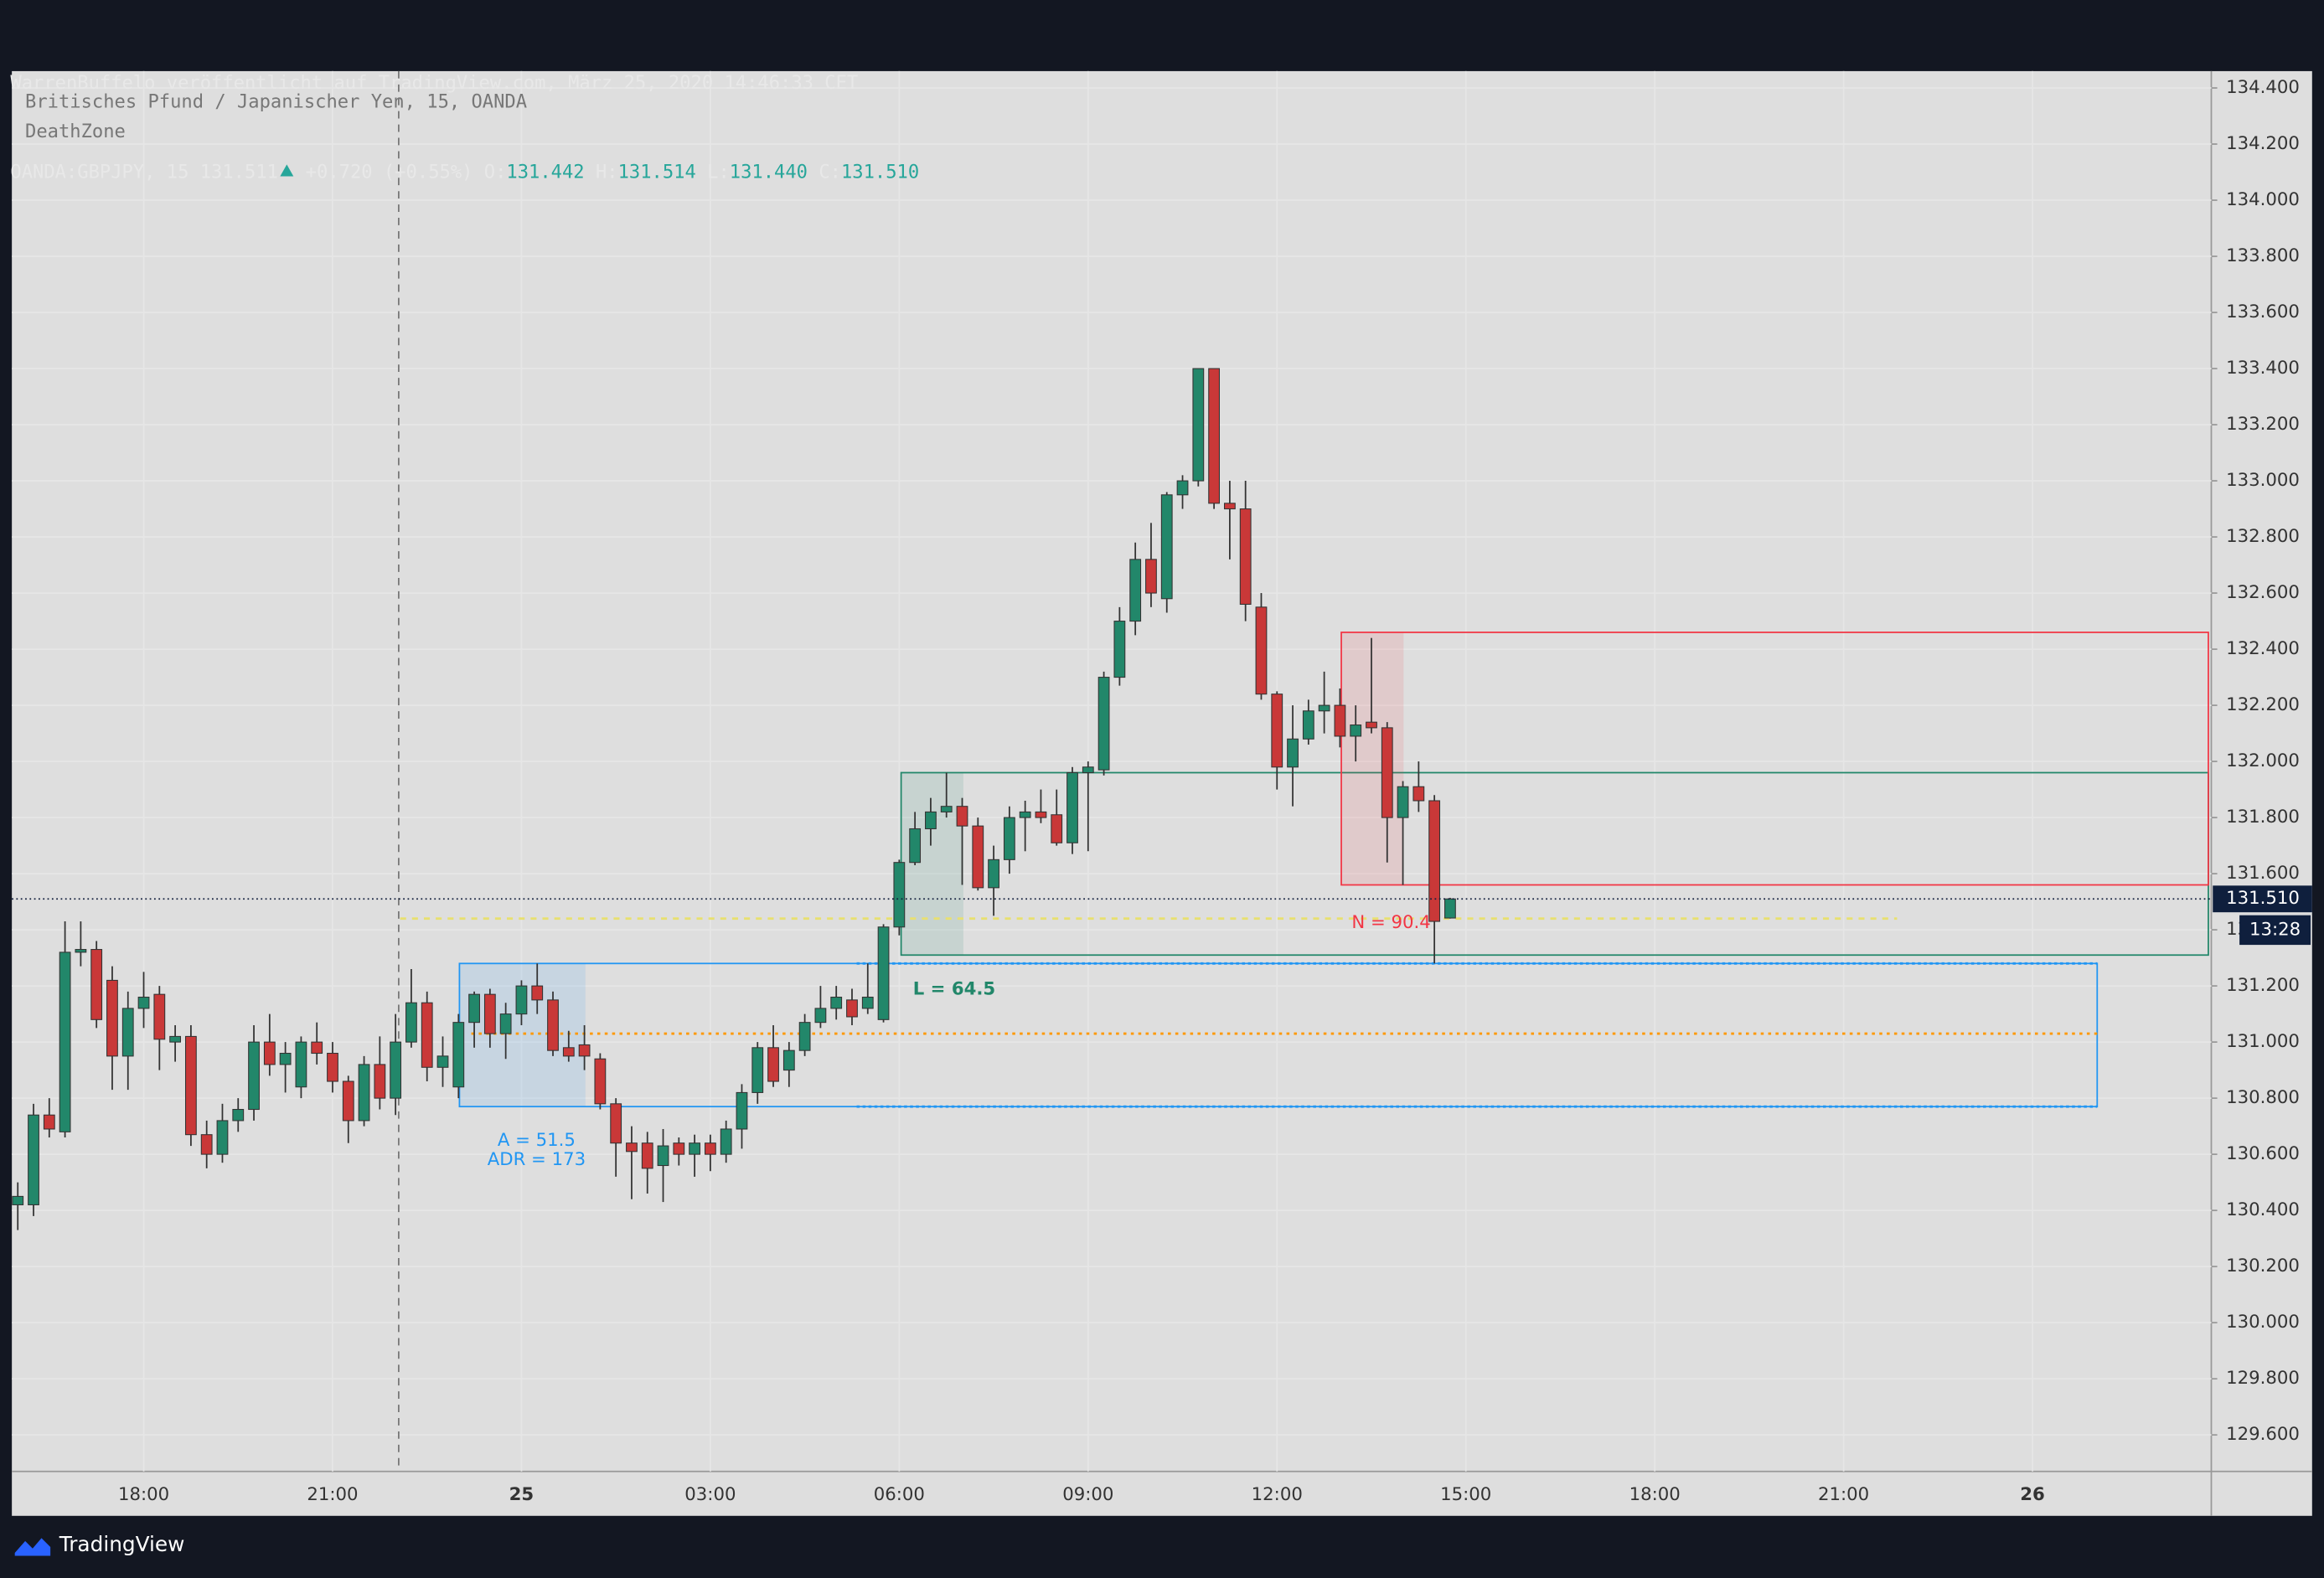 The width and height of the screenshot is (2324, 1578). I want to click on x-tick-label: 15:00, so click(1465, 1494).